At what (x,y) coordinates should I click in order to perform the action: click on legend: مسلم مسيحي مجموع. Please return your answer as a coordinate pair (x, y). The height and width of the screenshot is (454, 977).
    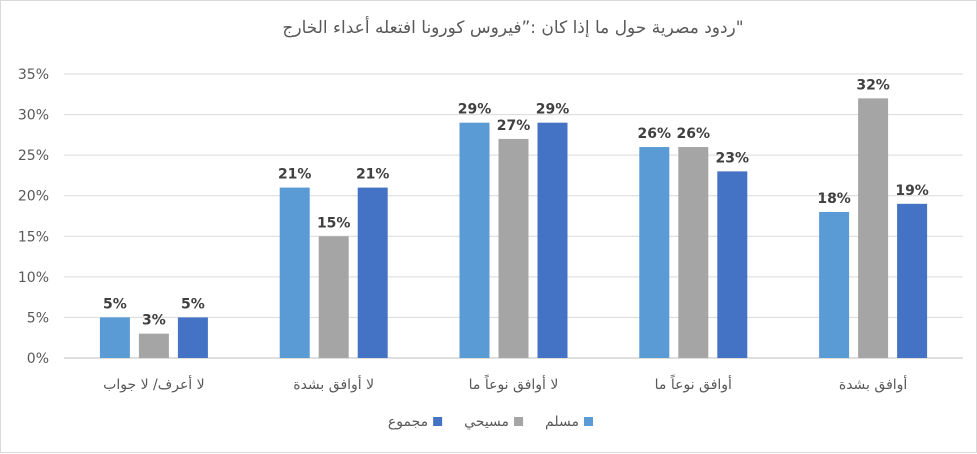
    Looking at the image, I should click on (490, 422).